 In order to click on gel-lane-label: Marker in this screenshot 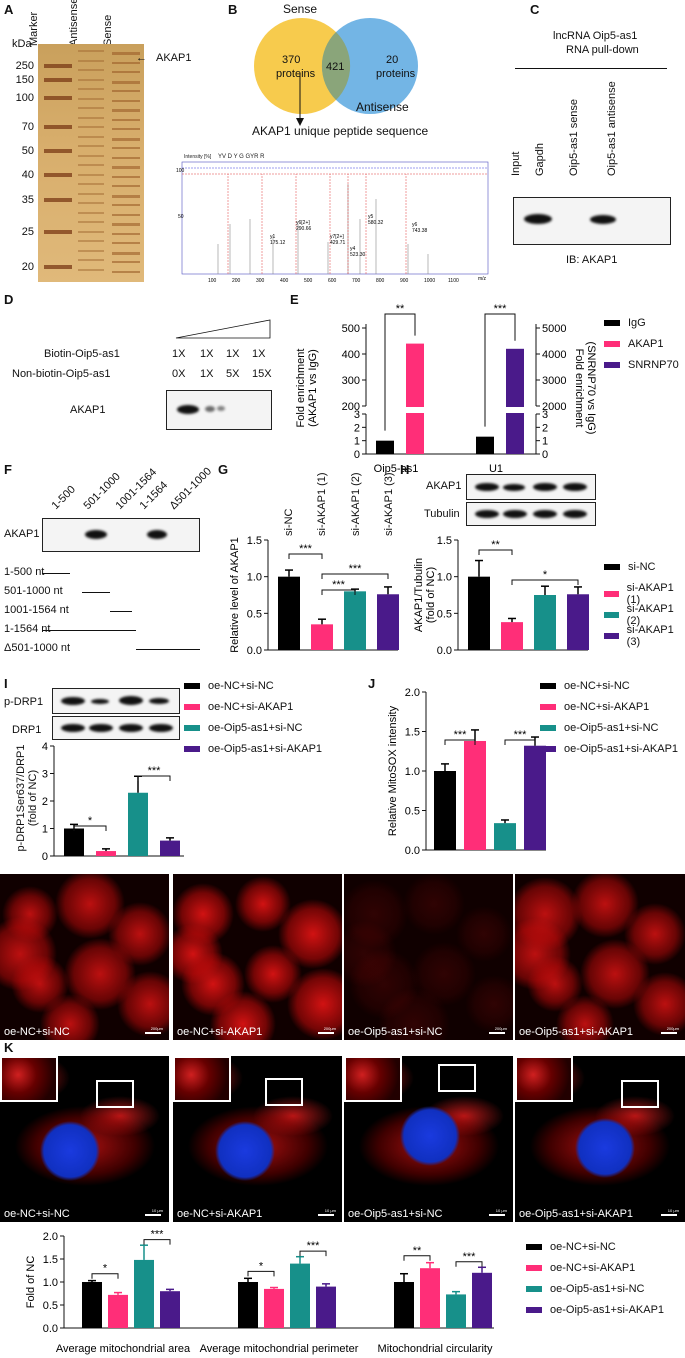, I will do `click(34, 28)`.